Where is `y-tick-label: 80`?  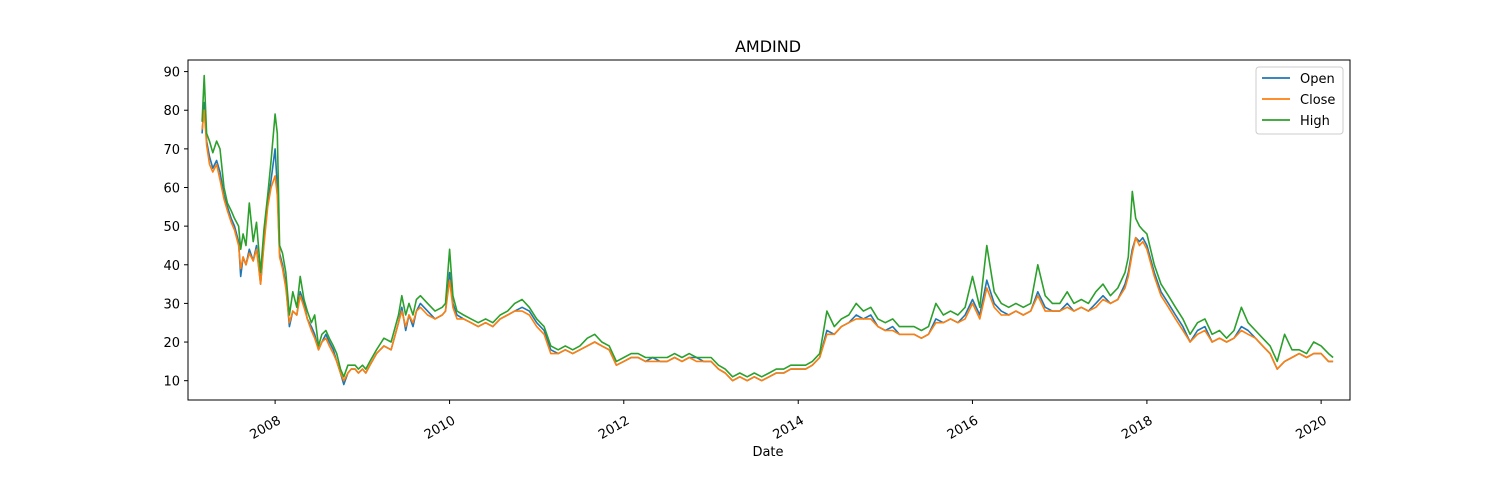 y-tick-label: 80 is located at coordinates (171, 111).